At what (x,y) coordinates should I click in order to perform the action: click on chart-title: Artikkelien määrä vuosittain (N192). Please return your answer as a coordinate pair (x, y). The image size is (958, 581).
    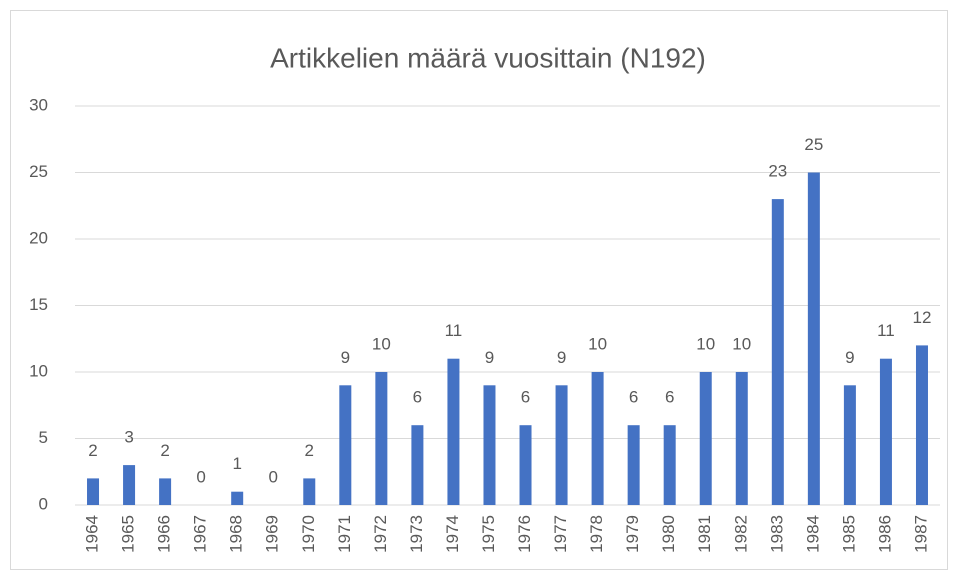
    Looking at the image, I should click on (488, 57).